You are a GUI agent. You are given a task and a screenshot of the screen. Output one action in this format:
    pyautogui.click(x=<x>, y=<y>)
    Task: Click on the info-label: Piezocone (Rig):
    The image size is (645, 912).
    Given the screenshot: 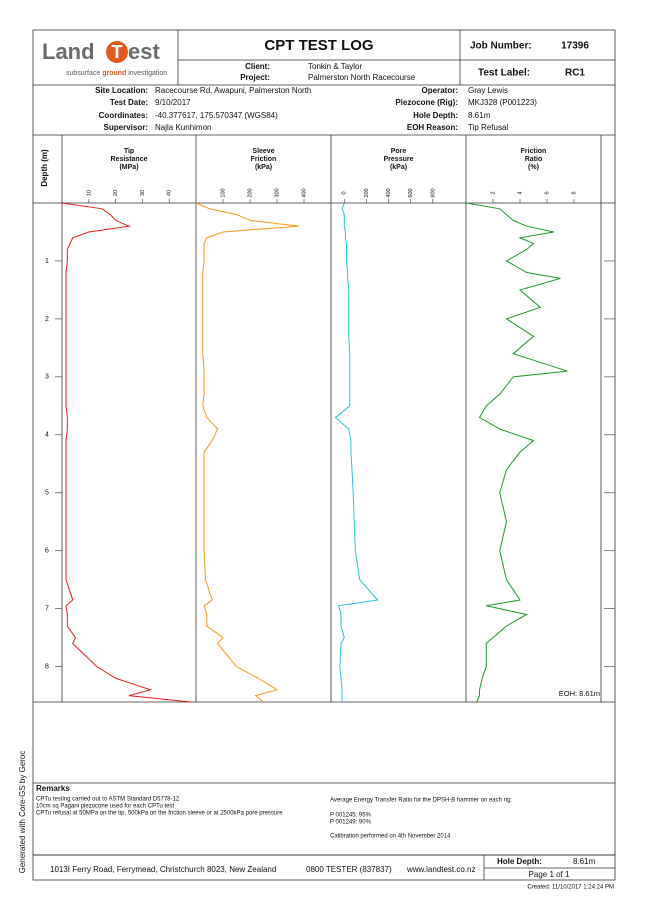 What is the action you would take?
    pyautogui.click(x=426, y=102)
    